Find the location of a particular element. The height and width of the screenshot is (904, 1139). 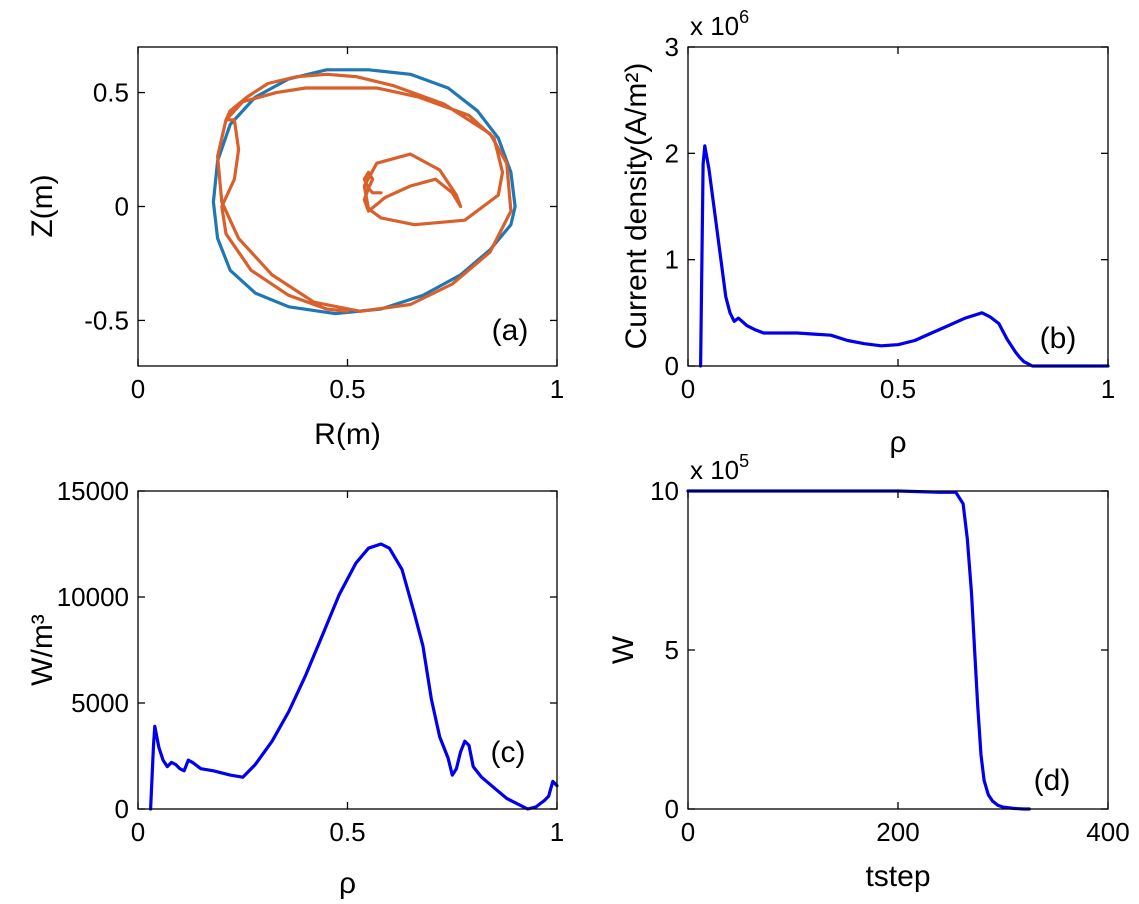

axis-exponent-label: x 105 is located at coordinates (719, 468).